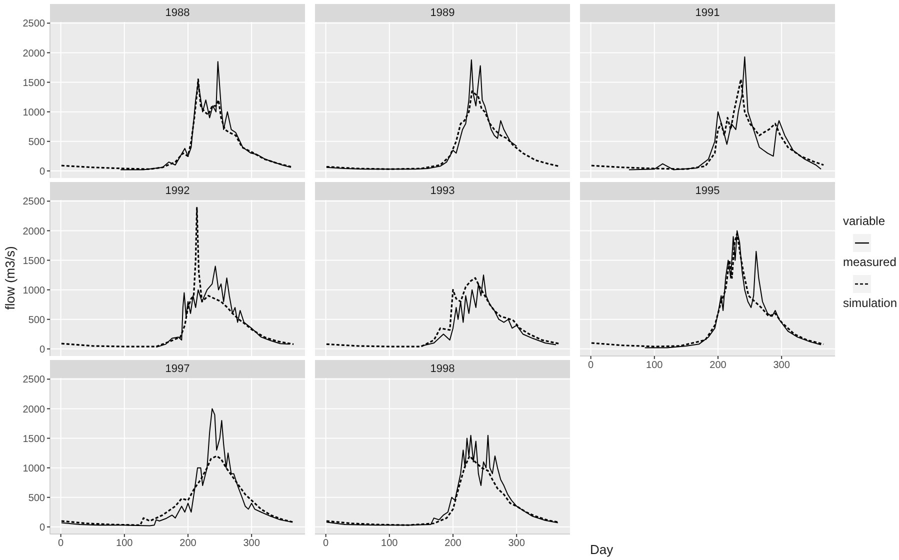  I want to click on chart-title: 1992, so click(177, 191).